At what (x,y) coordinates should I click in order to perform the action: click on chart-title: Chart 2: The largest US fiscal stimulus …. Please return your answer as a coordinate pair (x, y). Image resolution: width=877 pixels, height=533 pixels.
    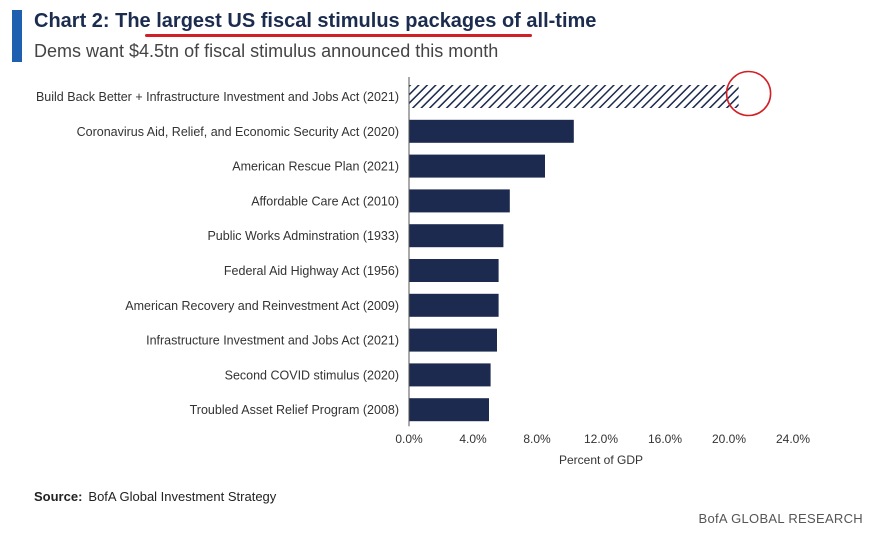
    Looking at the image, I should click on (315, 21).